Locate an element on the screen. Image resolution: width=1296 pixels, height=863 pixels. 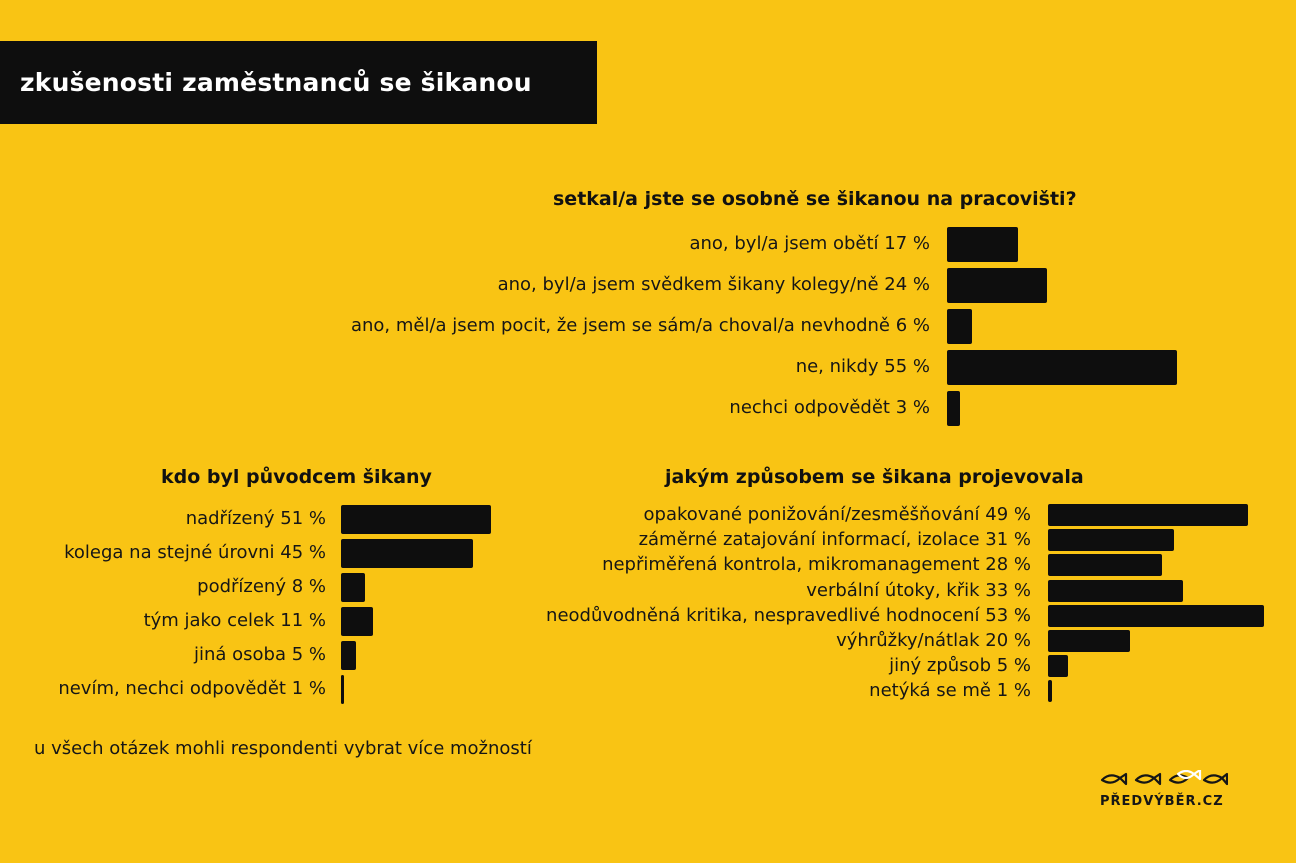
page-title: zkušenosti zaměstnanců se šikanou is located at coordinates (298, 82).